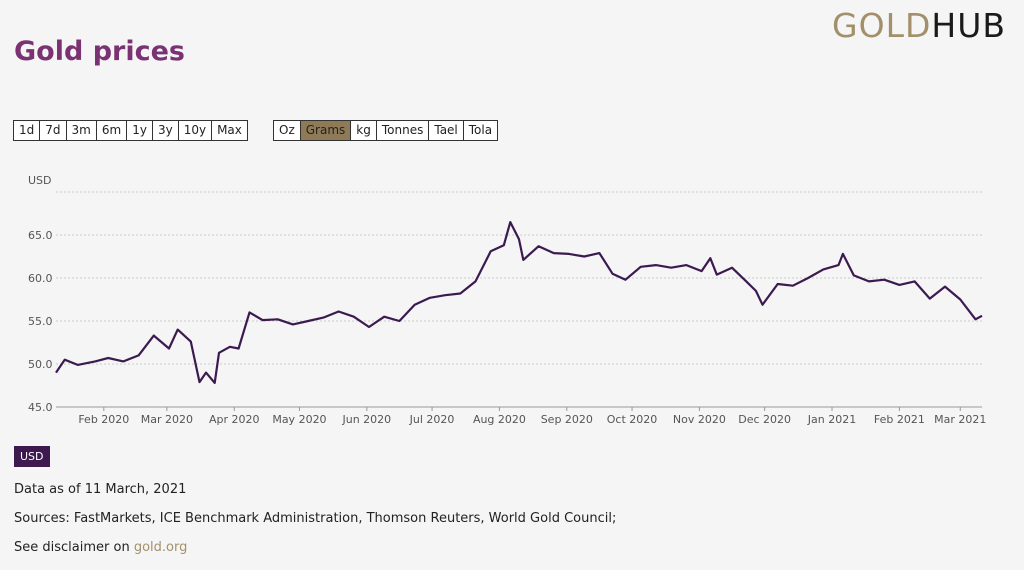  What do you see at coordinates (99, 51) in the screenshot?
I see `page-title: Gold prices` at bounding box center [99, 51].